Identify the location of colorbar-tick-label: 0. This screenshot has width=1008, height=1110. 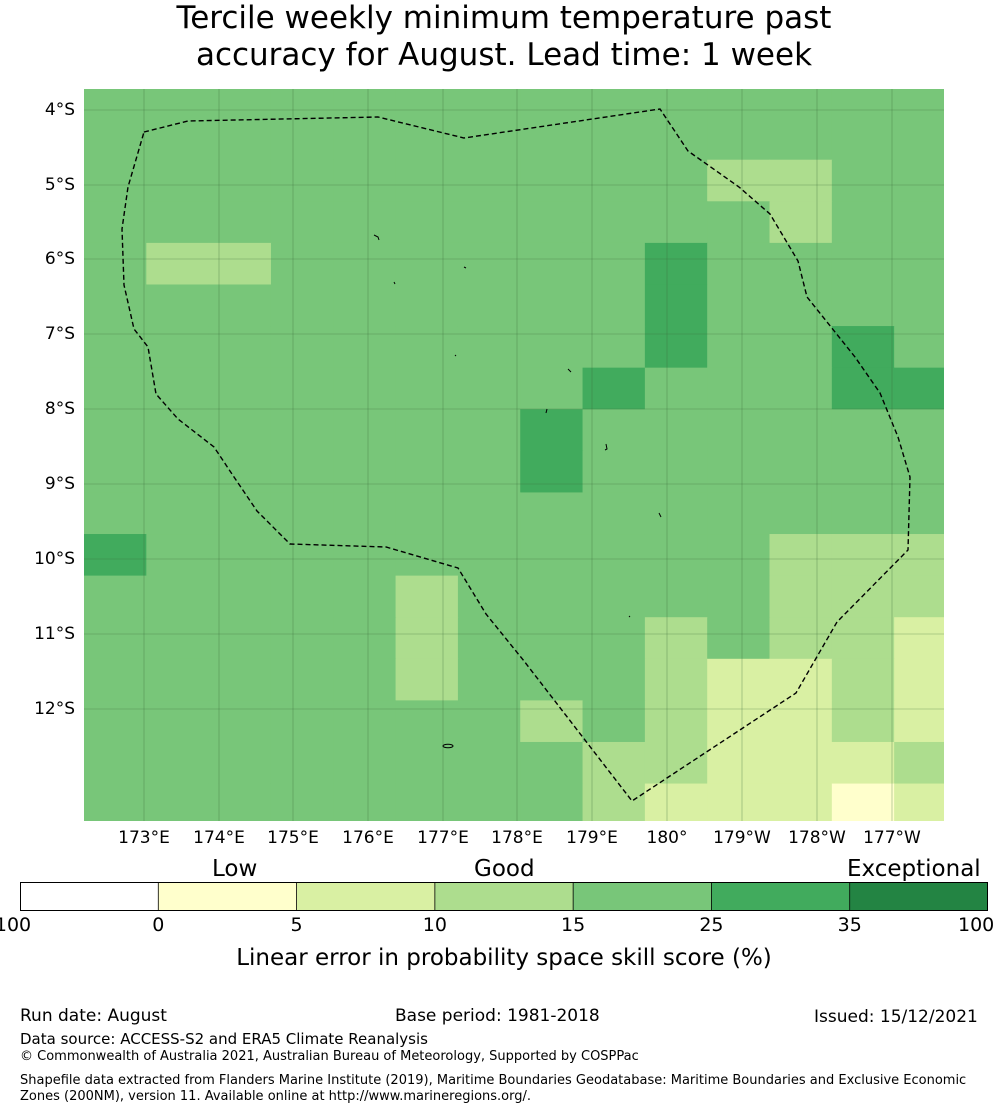
(158, 925).